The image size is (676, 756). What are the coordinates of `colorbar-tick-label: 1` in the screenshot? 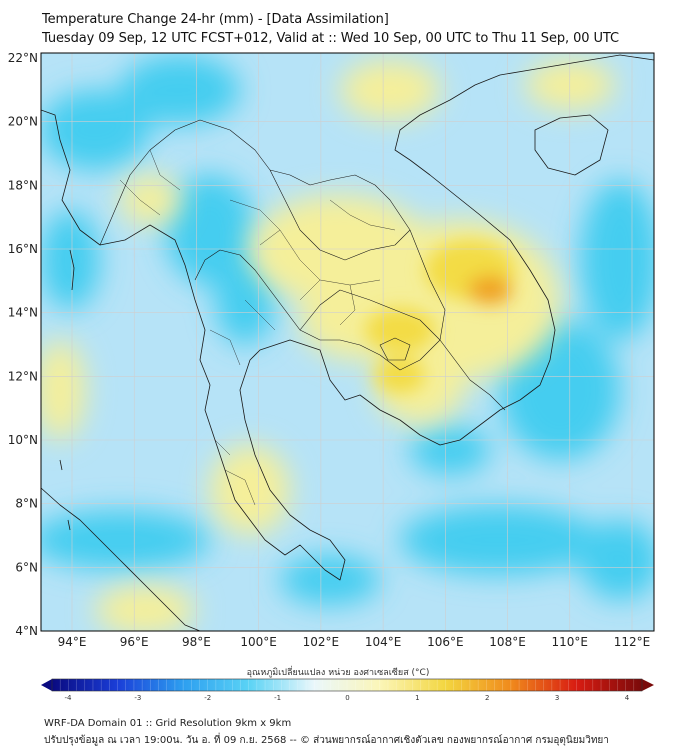 It's located at (417, 698).